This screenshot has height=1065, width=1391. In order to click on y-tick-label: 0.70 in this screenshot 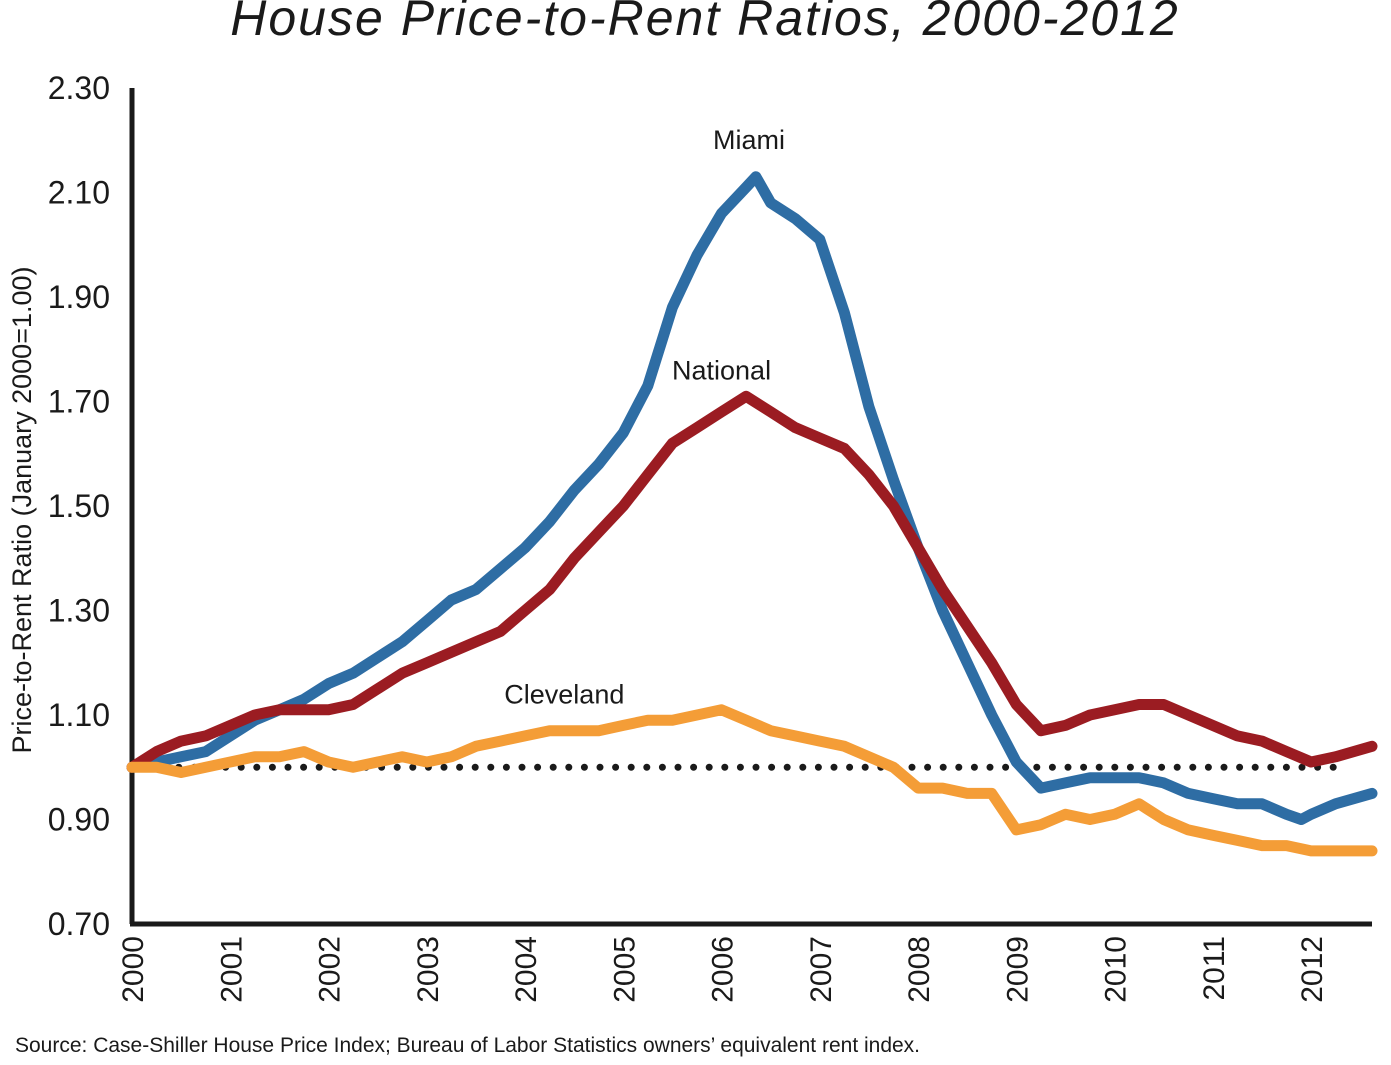, I will do `click(79, 924)`.